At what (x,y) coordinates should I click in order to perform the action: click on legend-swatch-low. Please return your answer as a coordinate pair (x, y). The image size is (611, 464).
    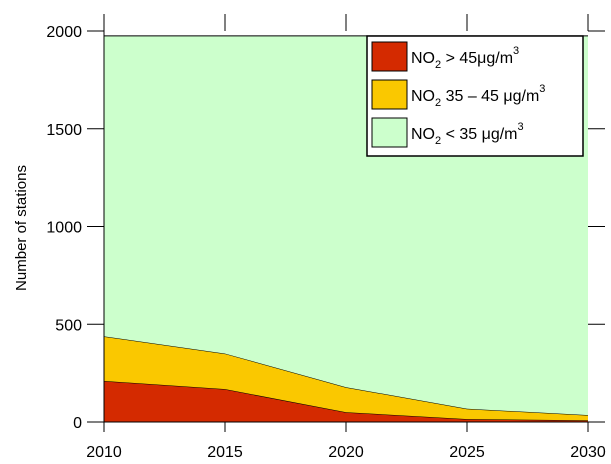
    Looking at the image, I should click on (389, 132).